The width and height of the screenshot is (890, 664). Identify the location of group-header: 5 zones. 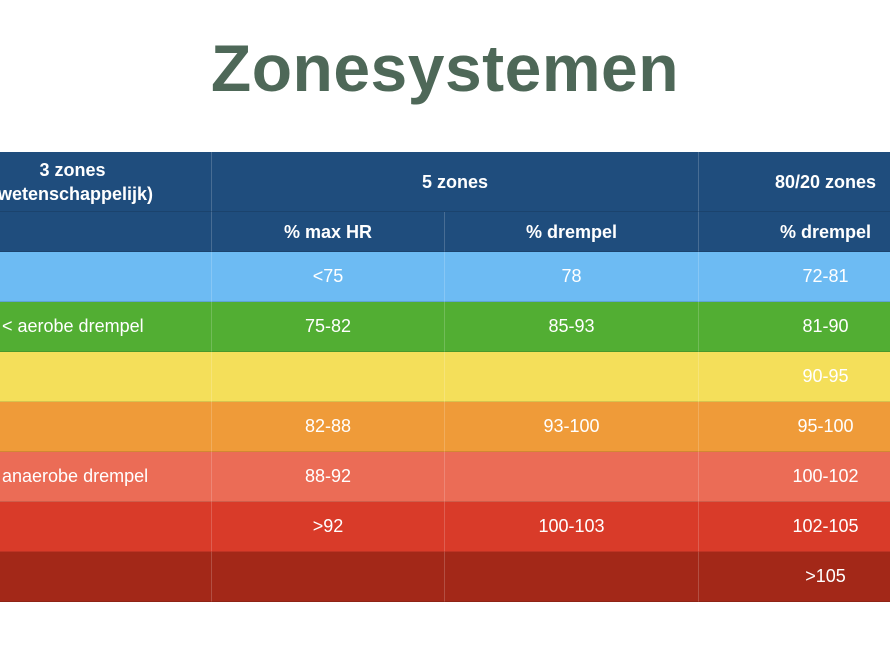
(455, 182).